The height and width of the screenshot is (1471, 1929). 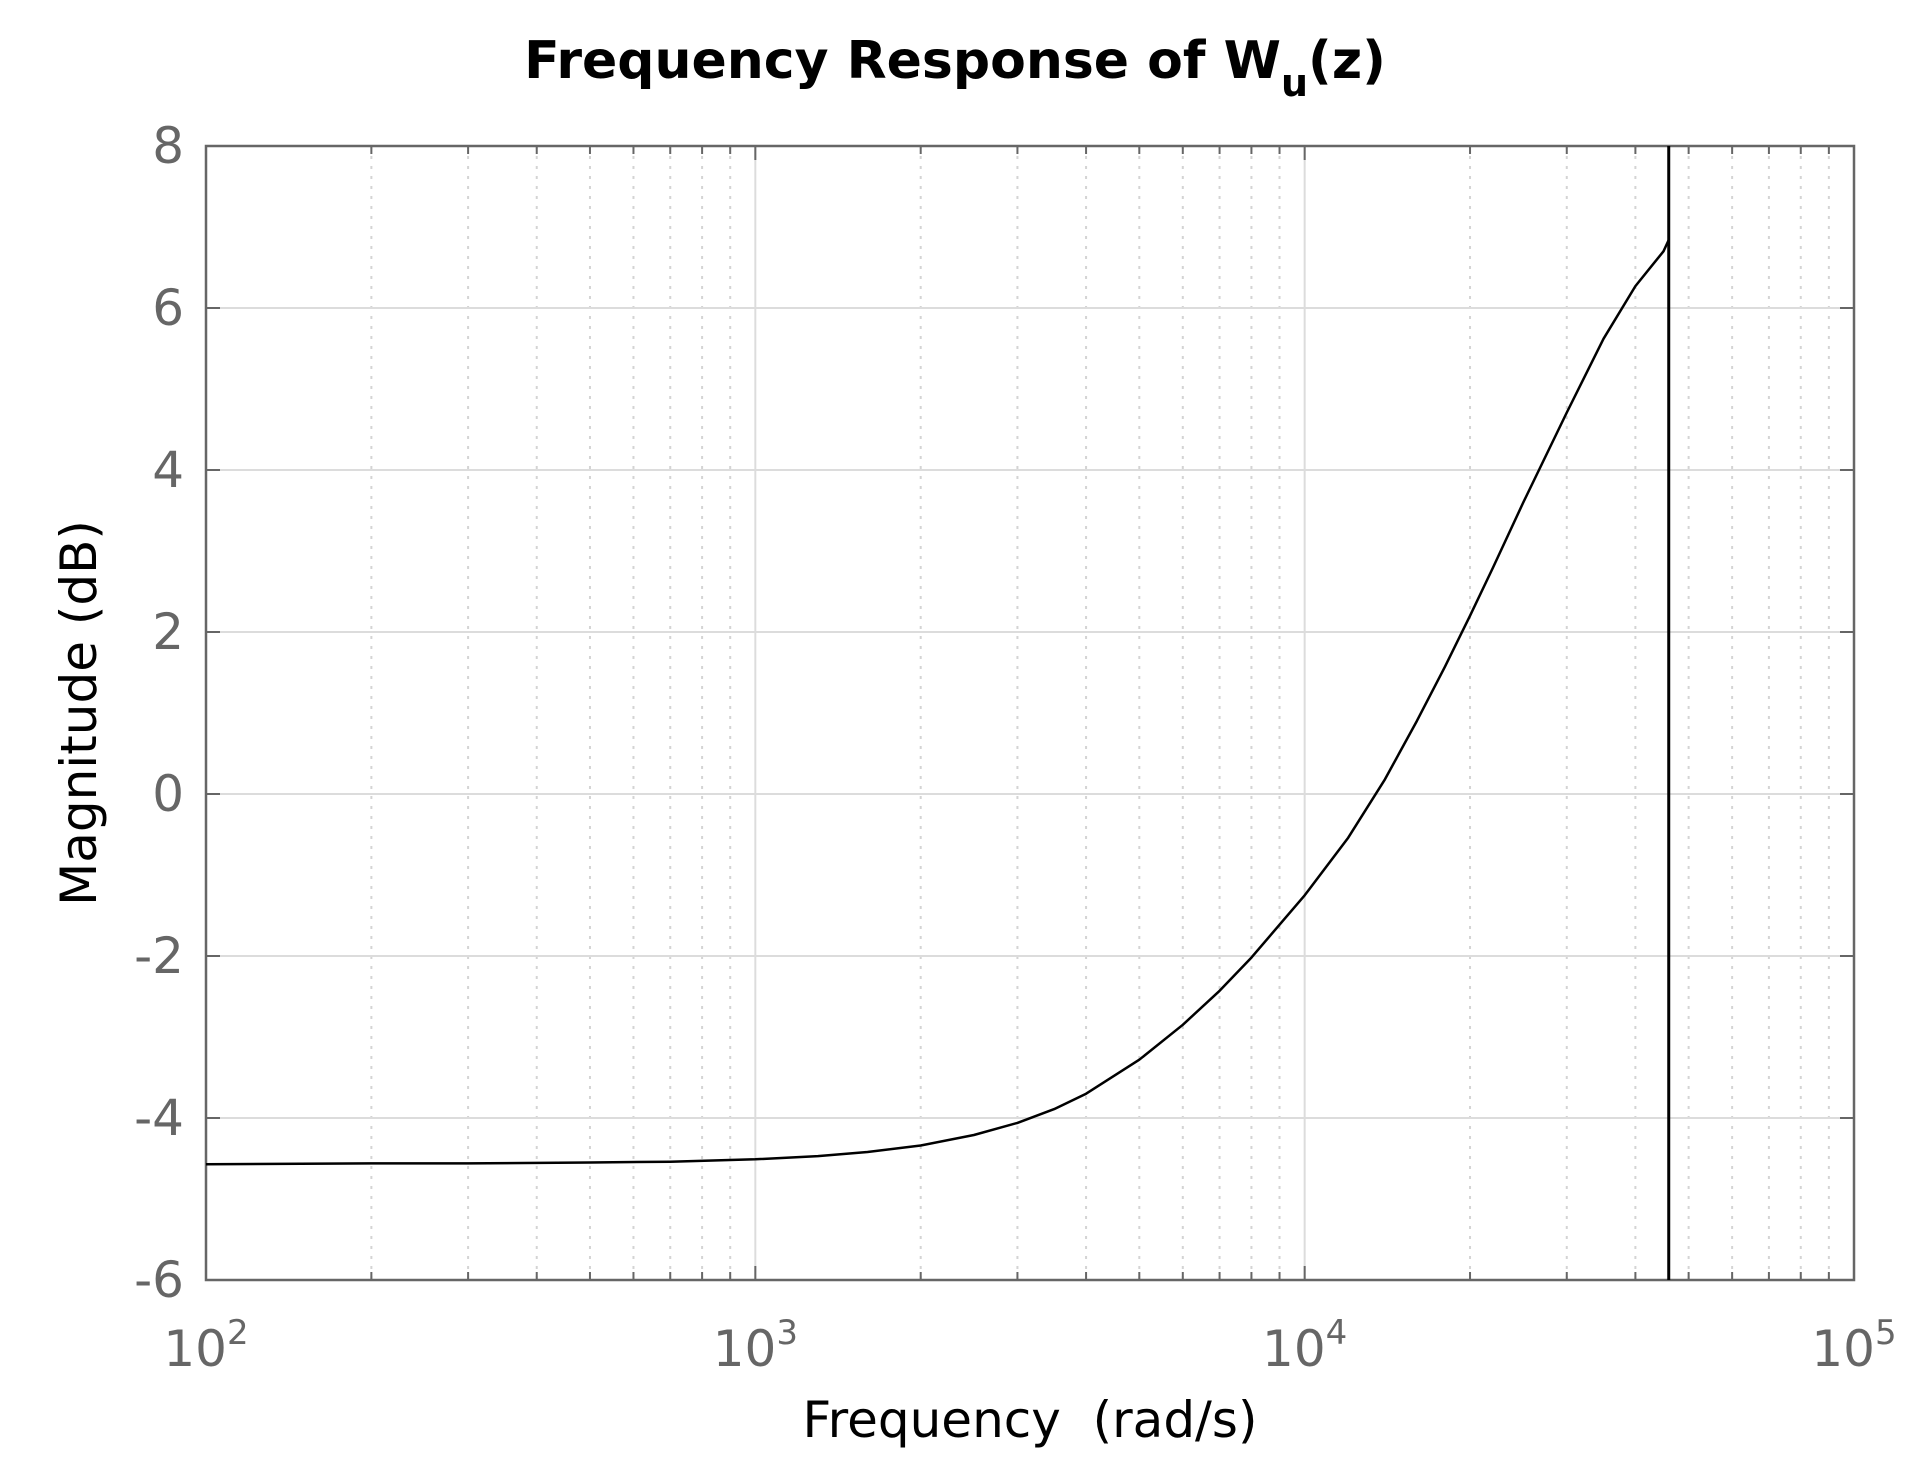 What do you see at coordinates (902, 61) in the screenshot?
I see `chart-title-main: Frequency Response of W` at bounding box center [902, 61].